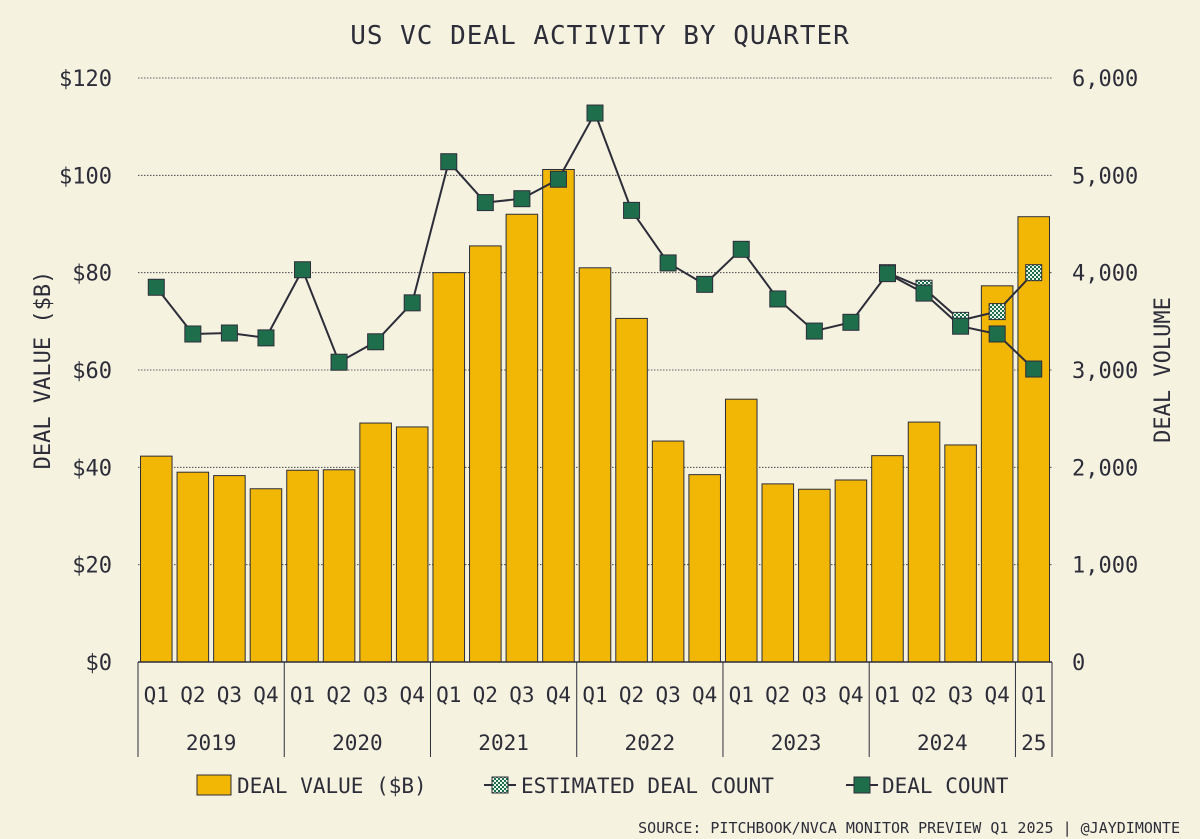 This screenshot has height=839, width=1200. What do you see at coordinates (1105, 468) in the screenshot?
I see `y-tick-label-right: 2,000` at bounding box center [1105, 468].